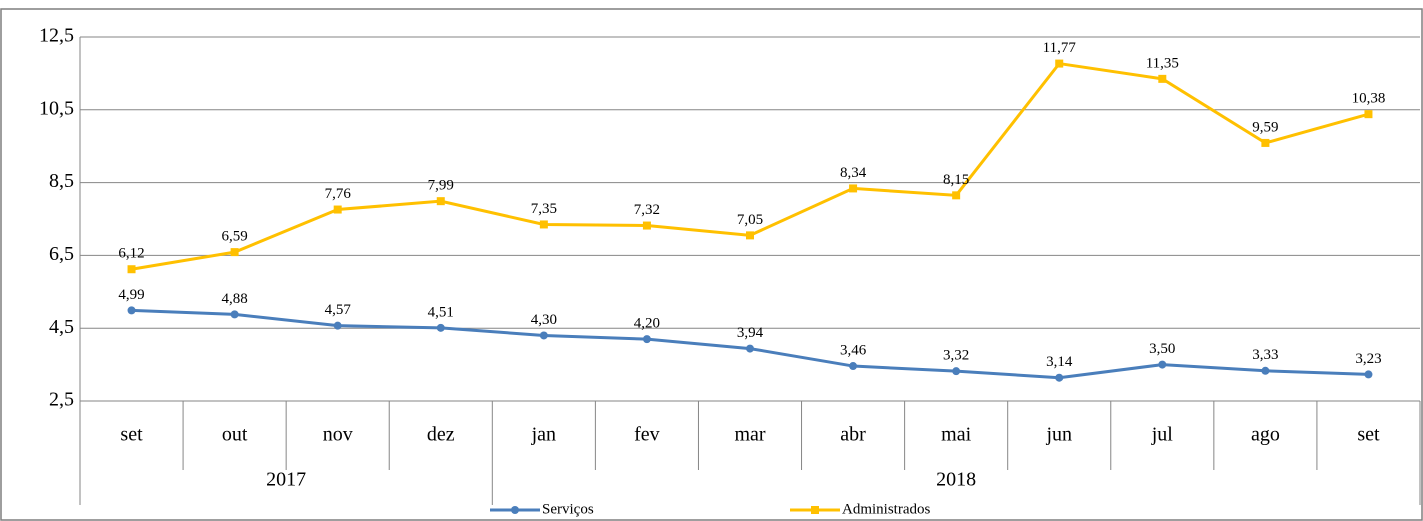  I want to click on data-label: 3,94, so click(750, 333).